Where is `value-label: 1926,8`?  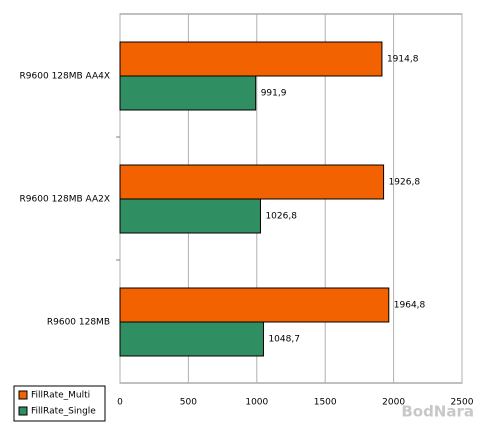 value-label: 1926,8 is located at coordinates (405, 183).